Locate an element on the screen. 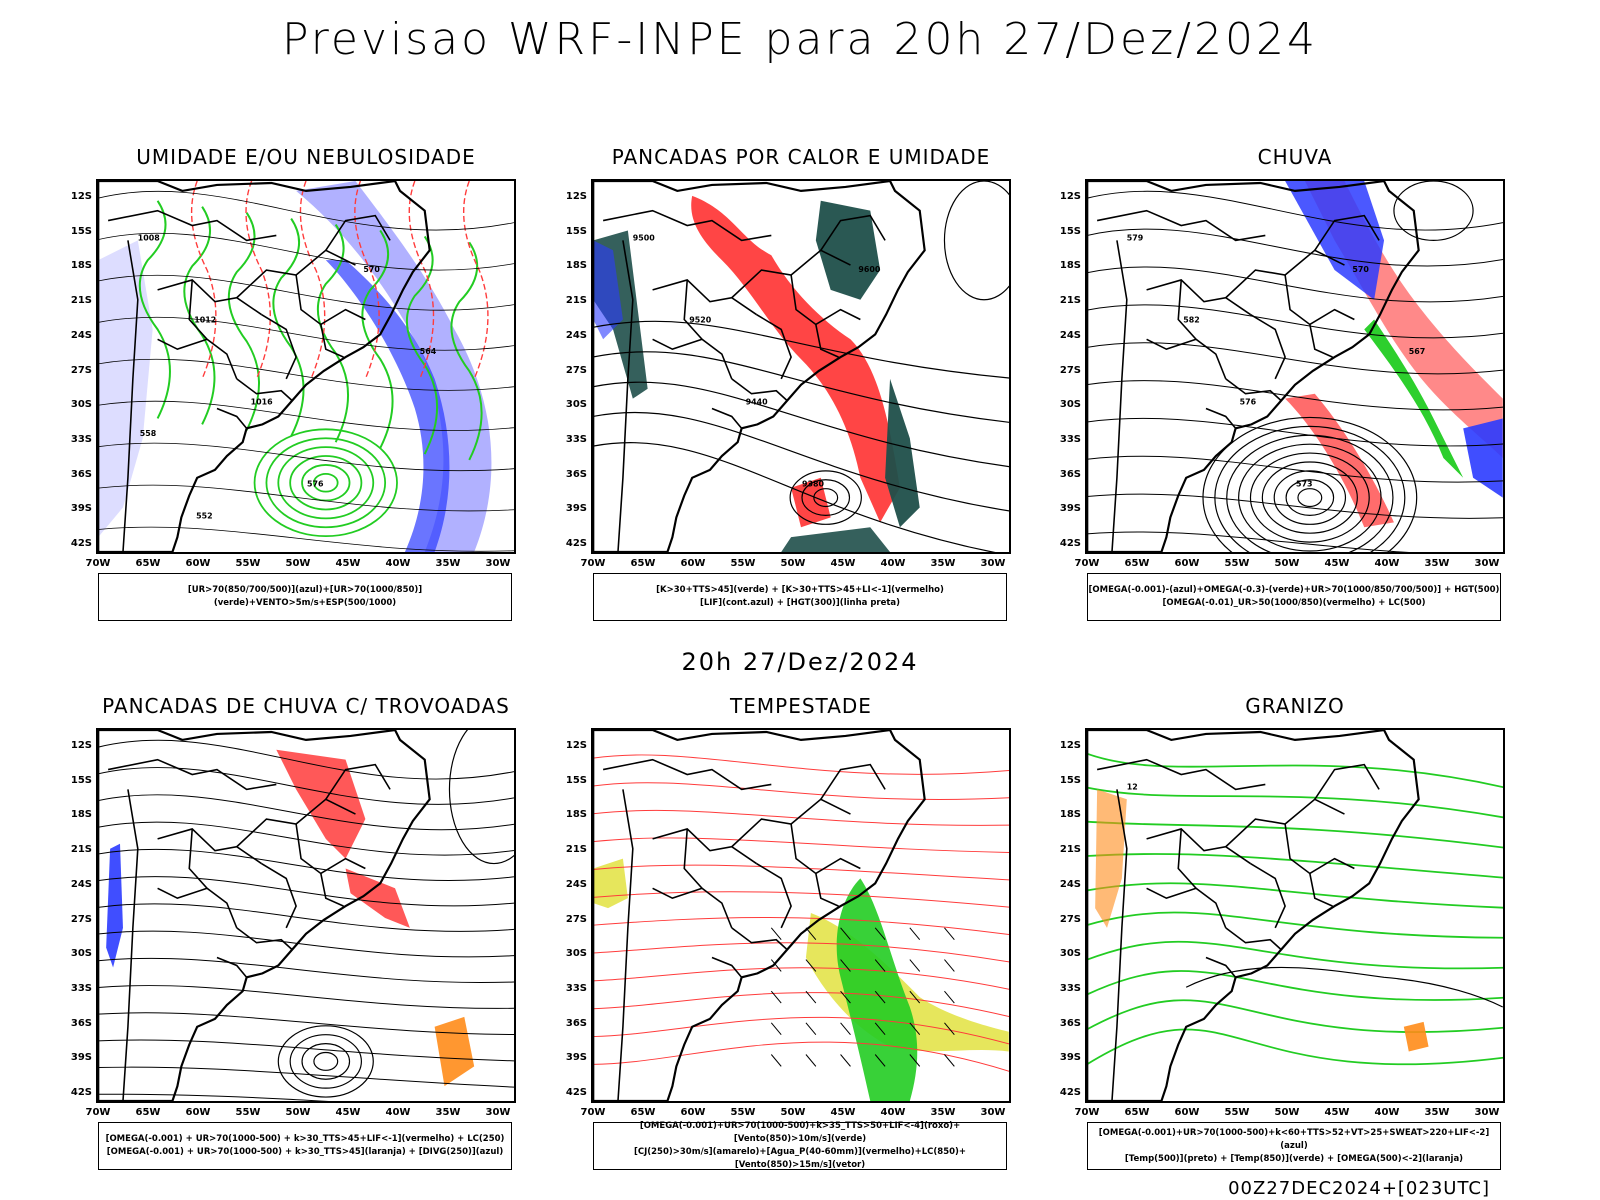 This screenshot has height=1200, width=1600. map-canvas: 579 582 576 573 570 567 is located at coordinates (1295, 366).